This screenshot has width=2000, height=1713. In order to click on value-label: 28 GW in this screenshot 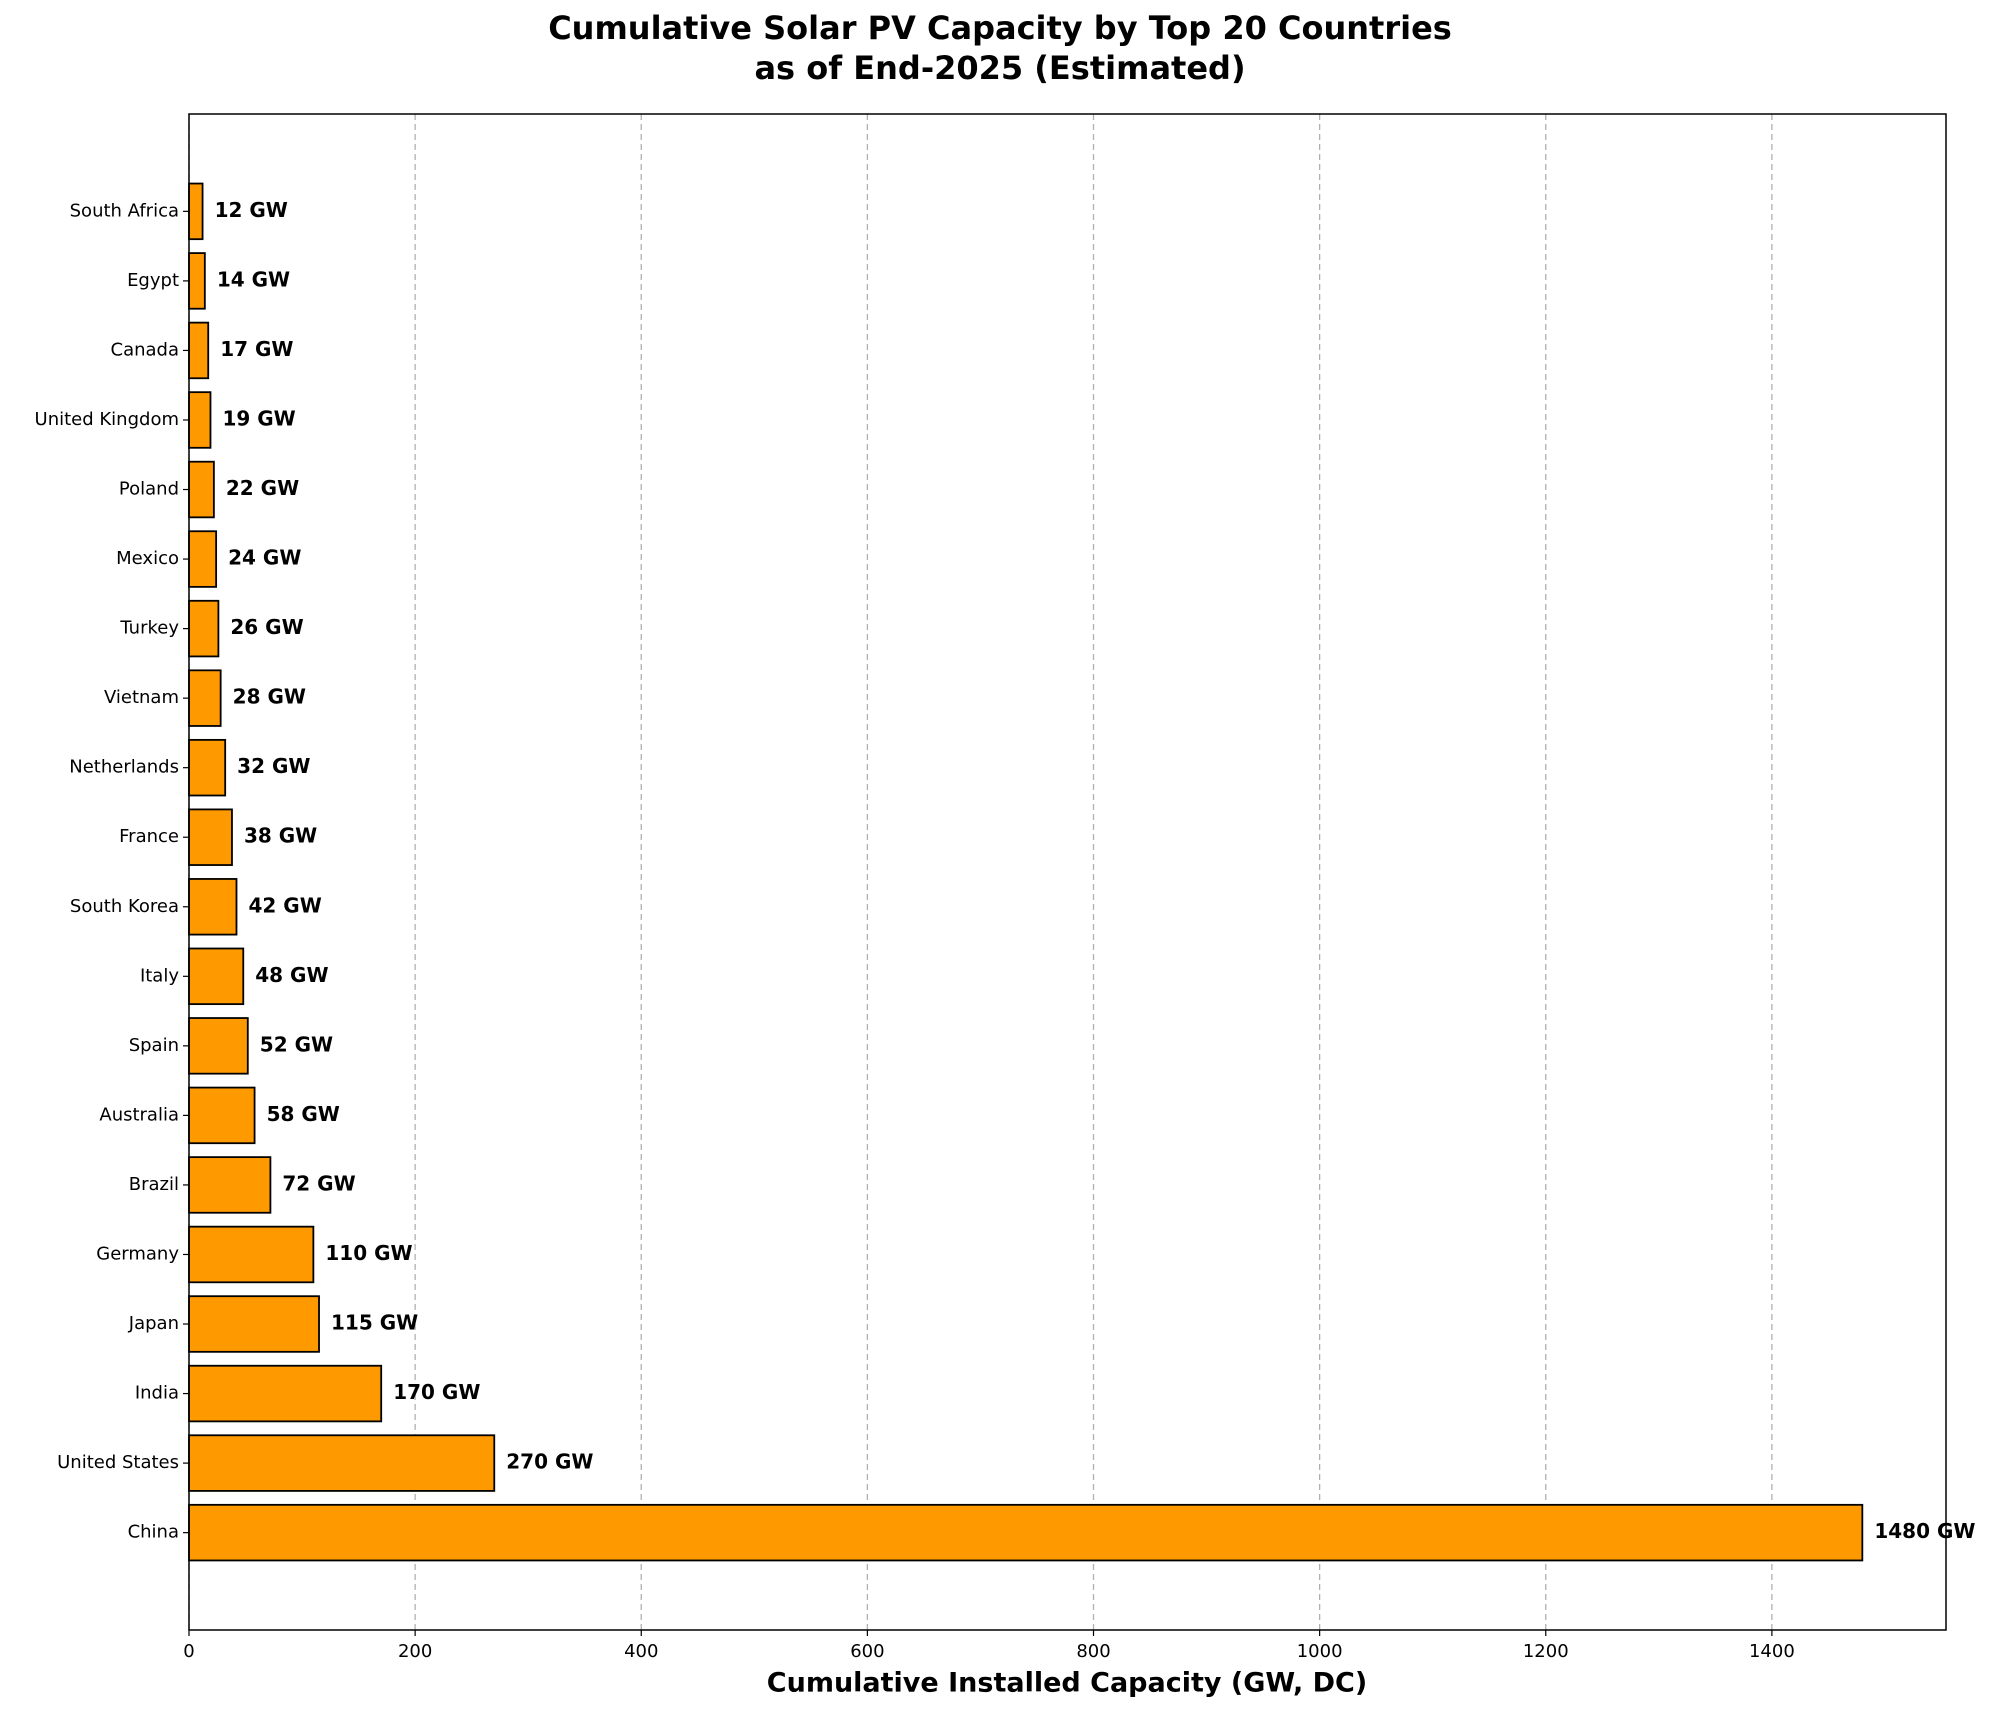, I will do `click(269, 697)`.